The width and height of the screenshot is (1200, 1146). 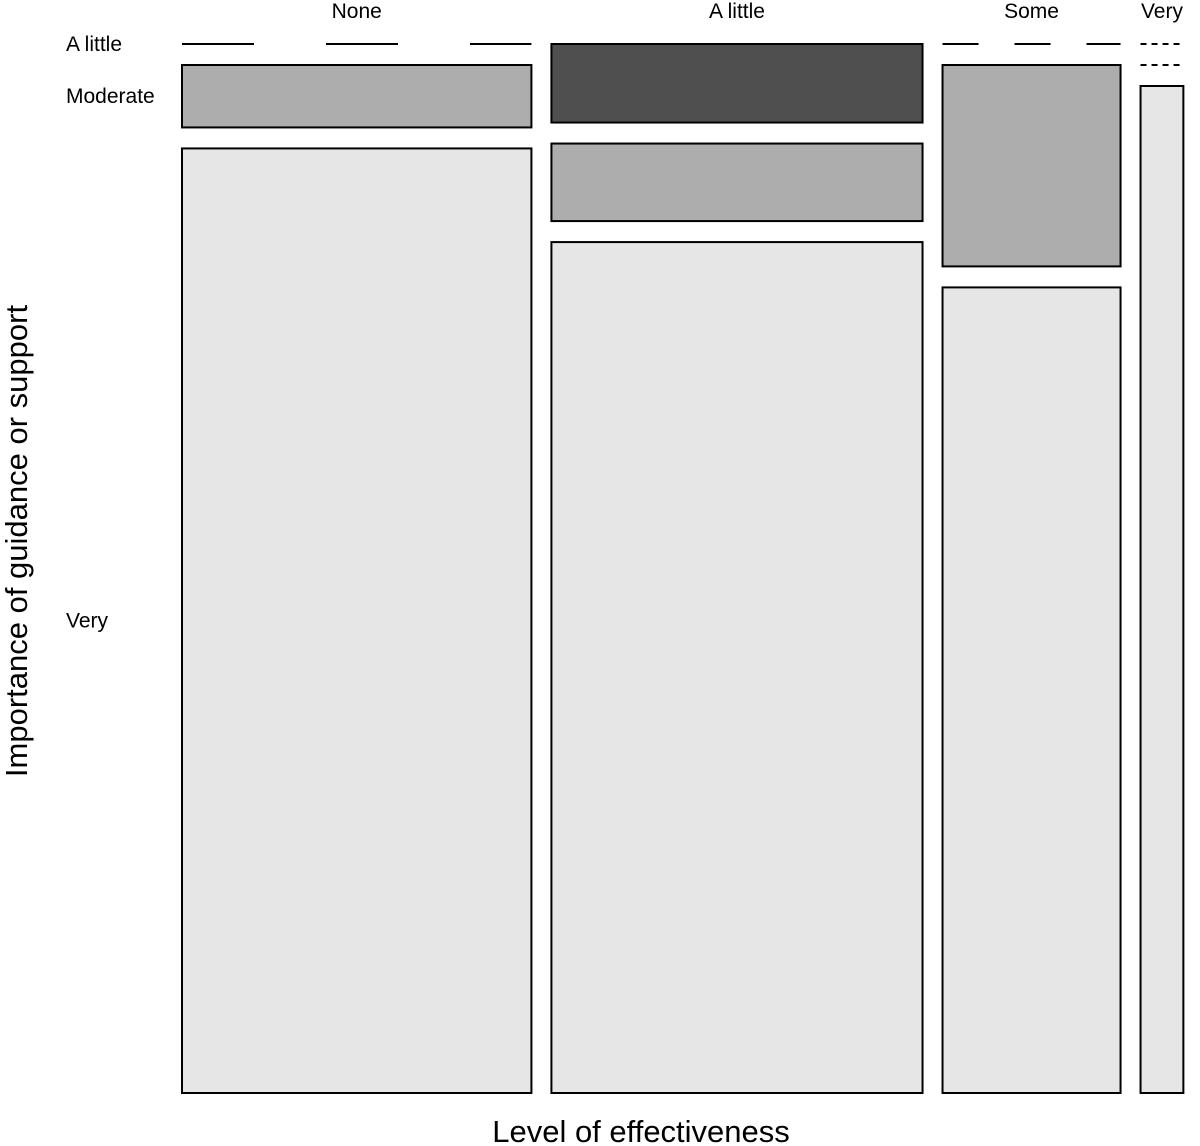 I want to click on row-labels: A little Moderate Very, so click(x=110, y=333).